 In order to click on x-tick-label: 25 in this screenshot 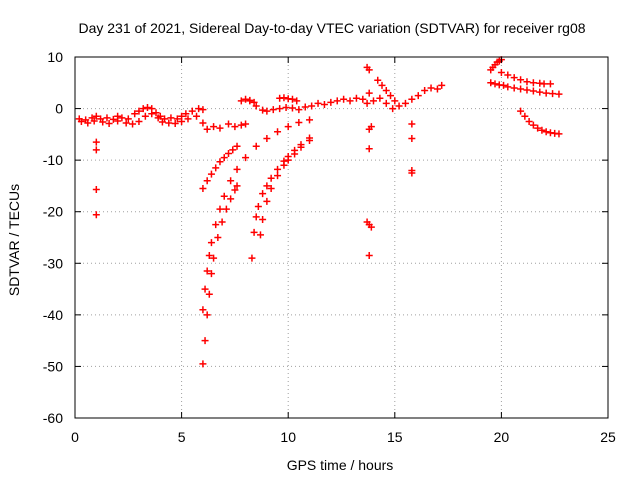, I will do `click(608, 437)`.